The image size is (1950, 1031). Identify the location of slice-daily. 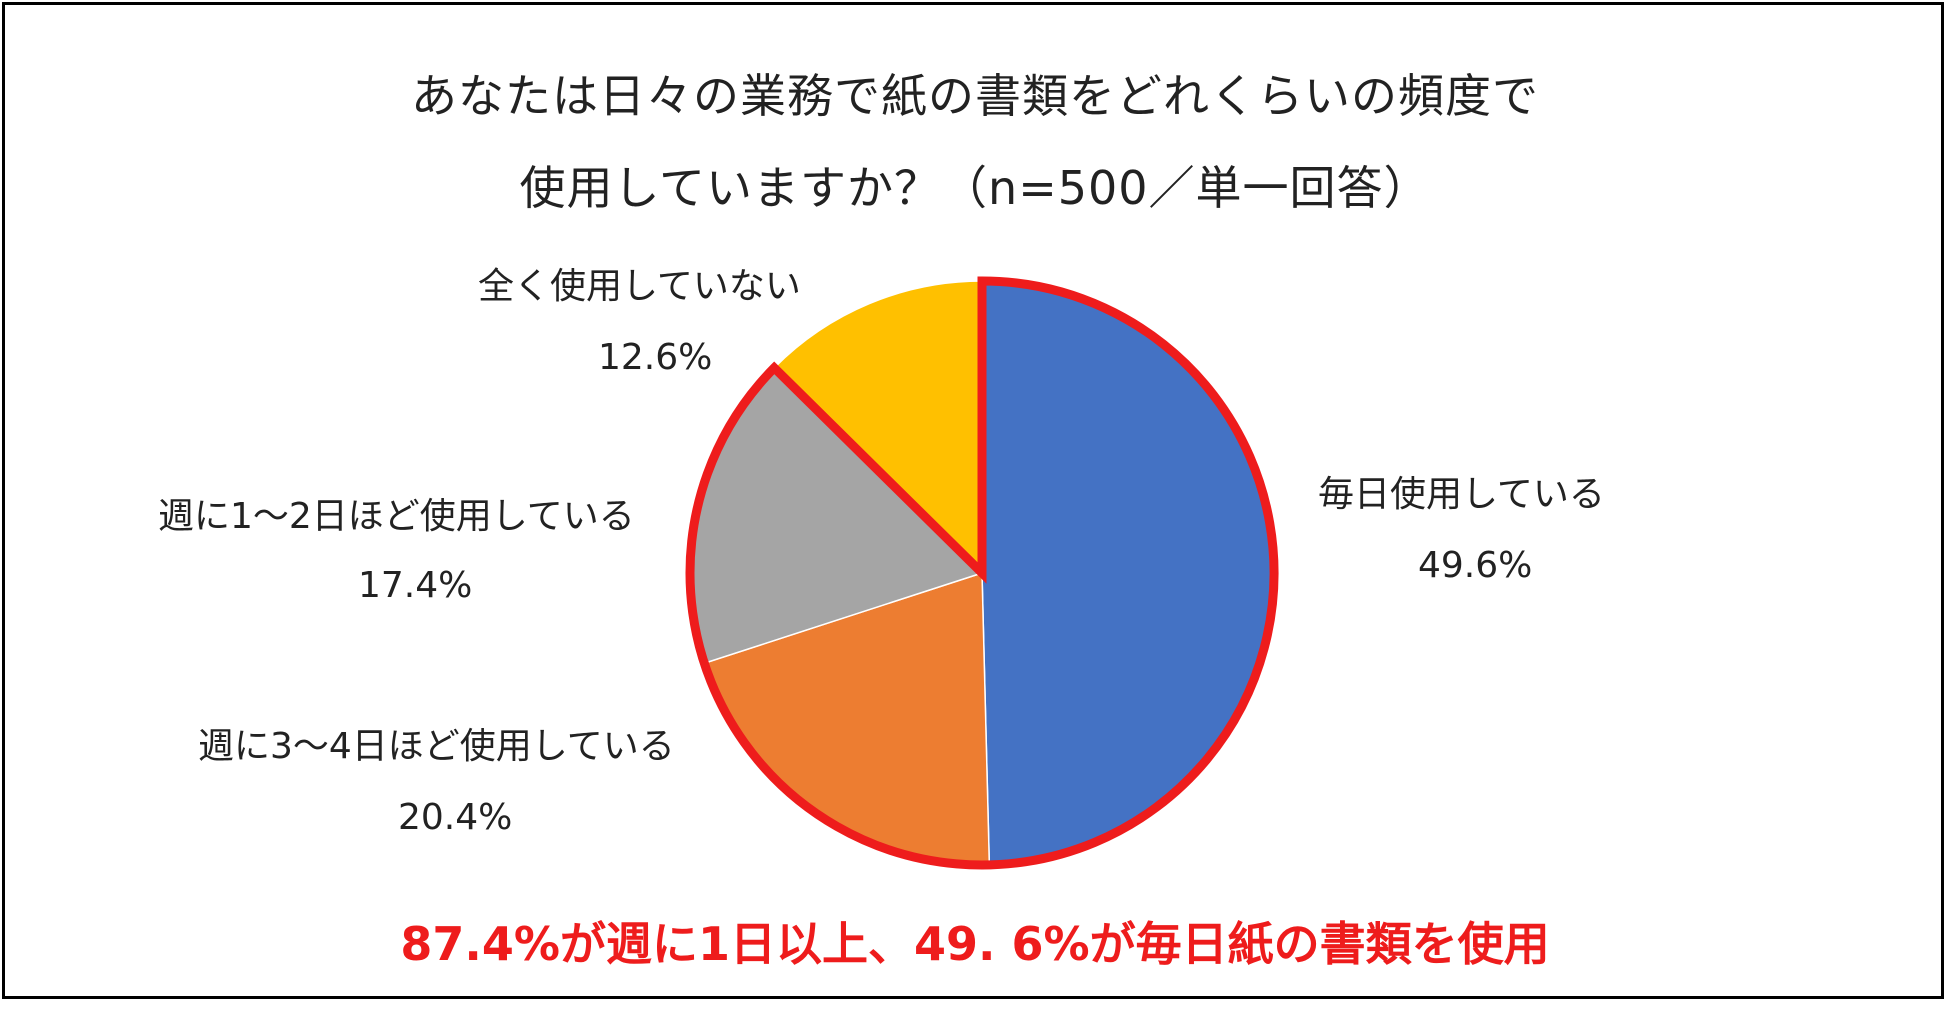
(1128, 573).